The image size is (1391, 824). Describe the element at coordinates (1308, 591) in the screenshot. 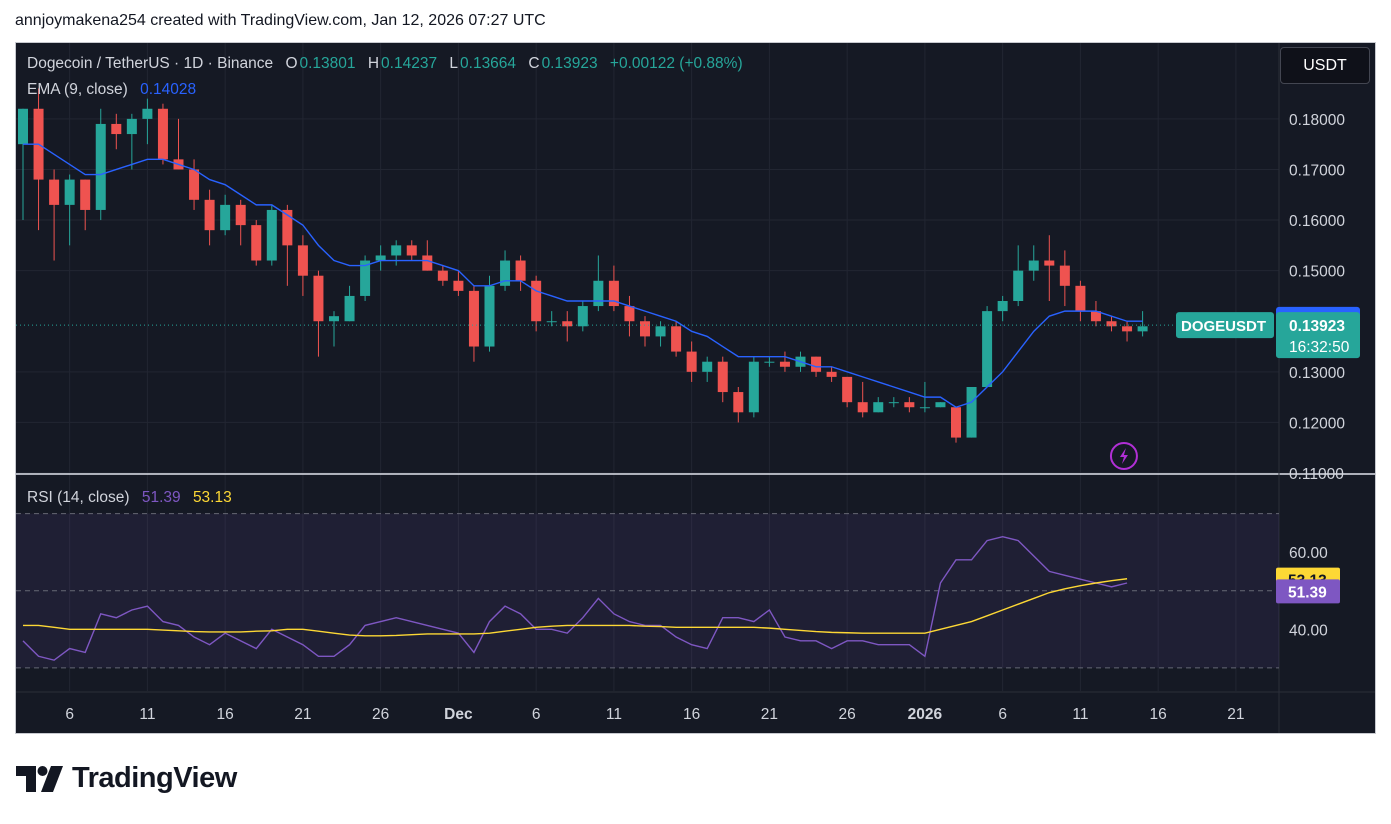

I see `rsi-tag` at that location.